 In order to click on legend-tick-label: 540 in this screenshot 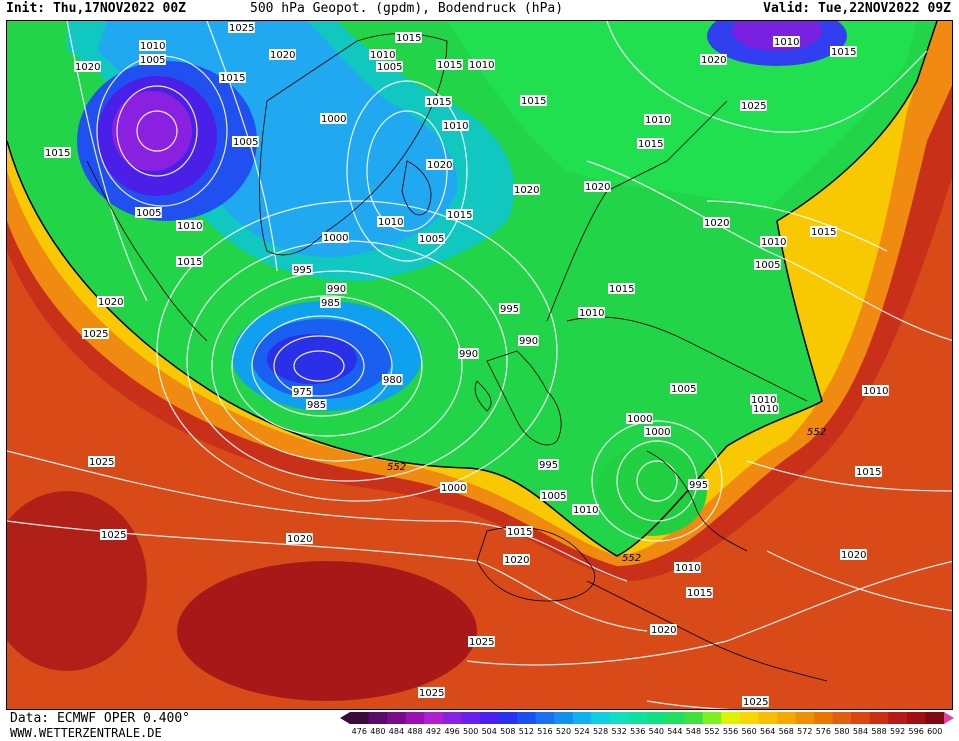, I will do `click(656, 731)`.